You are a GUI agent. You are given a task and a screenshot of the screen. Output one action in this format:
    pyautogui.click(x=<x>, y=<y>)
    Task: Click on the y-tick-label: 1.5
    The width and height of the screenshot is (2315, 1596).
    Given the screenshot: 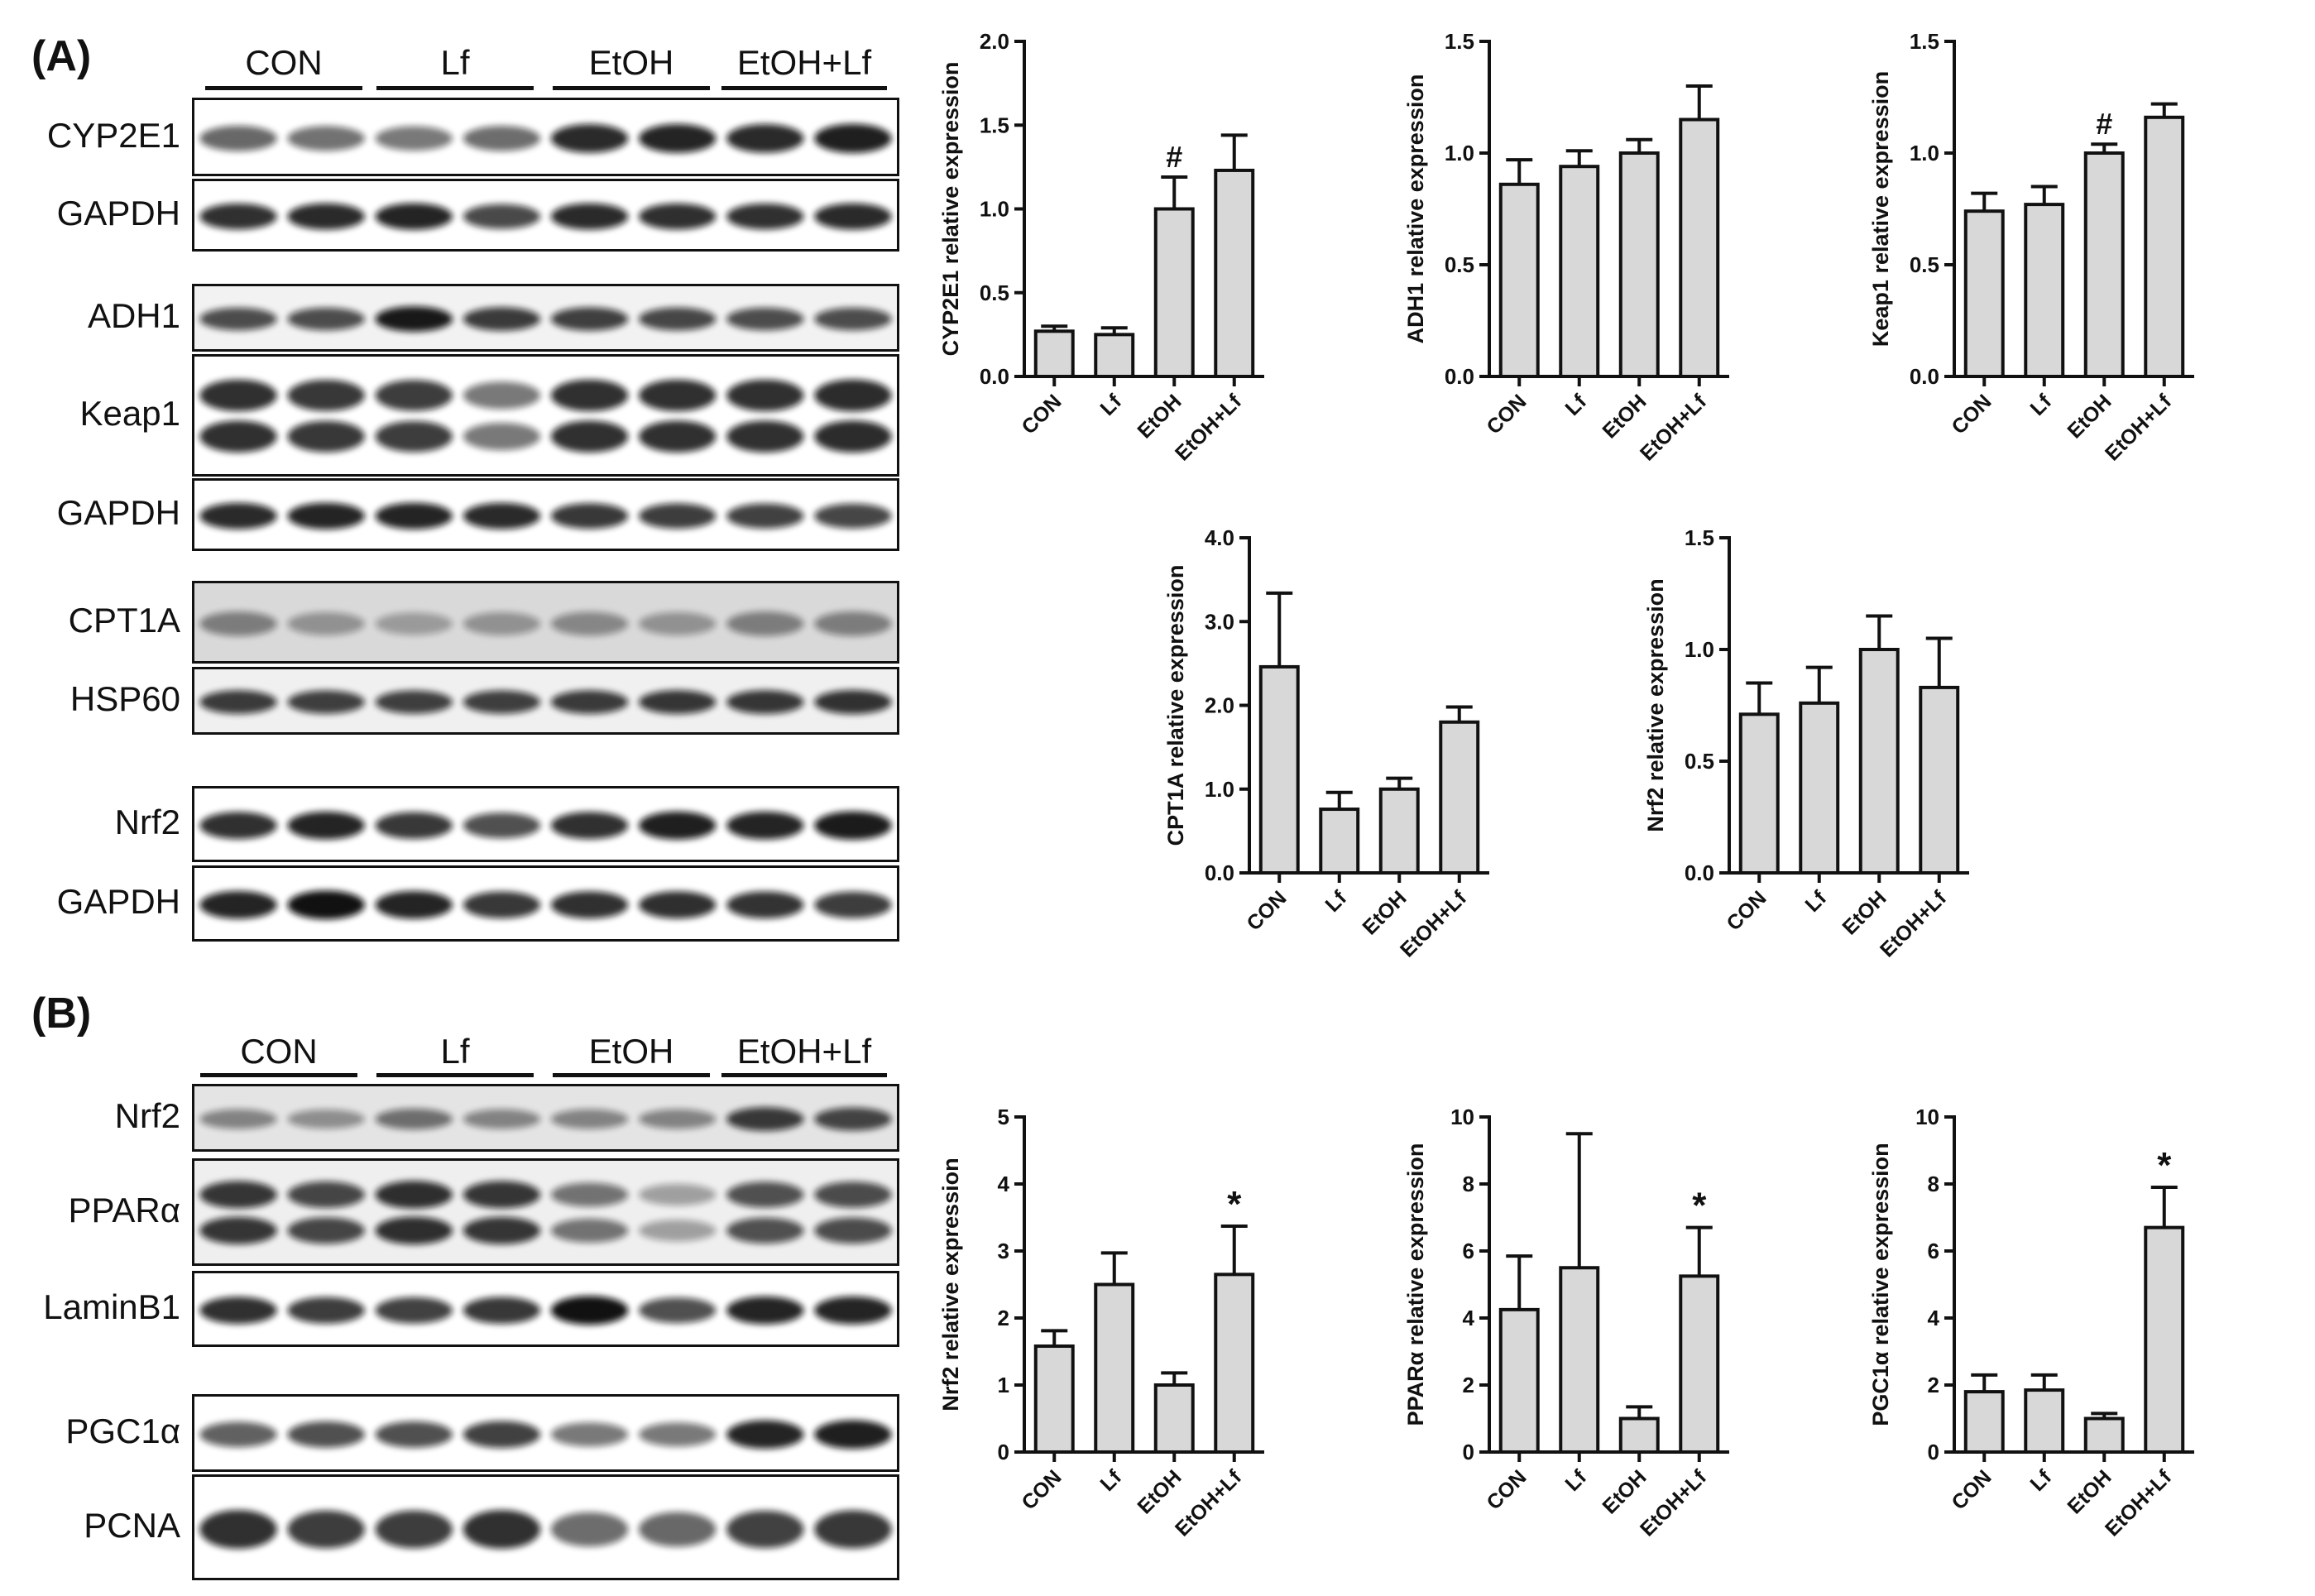 What is the action you would take?
    pyautogui.click(x=1459, y=41)
    